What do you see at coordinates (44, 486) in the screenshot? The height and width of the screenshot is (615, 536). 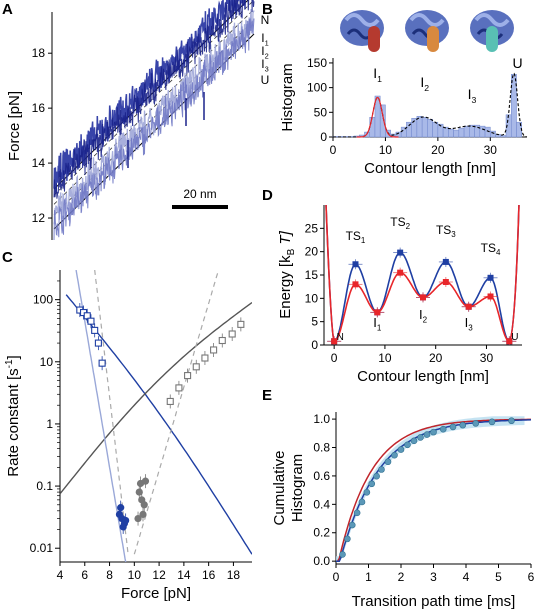 I see `y-tick-label: 0.1` at bounding box center [44, 486].